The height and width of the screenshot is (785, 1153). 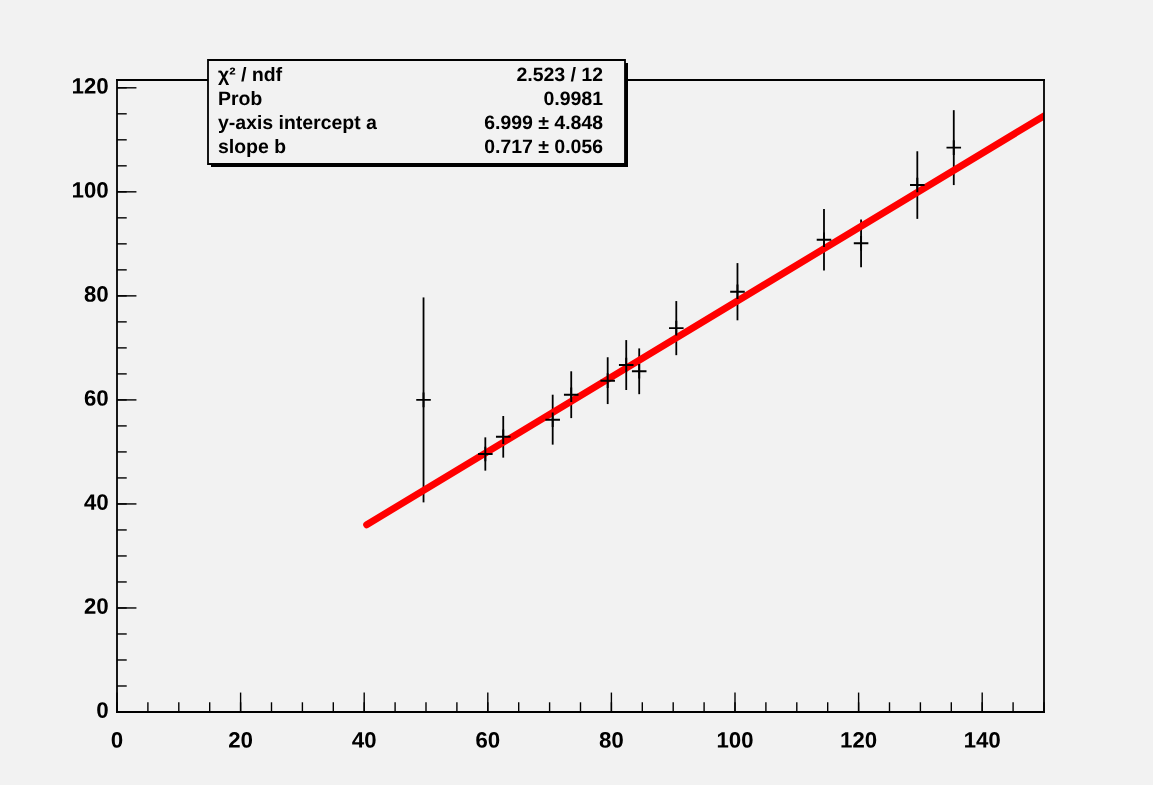 I want to click on y-tick-label: 40, so click(x=96, y=502).